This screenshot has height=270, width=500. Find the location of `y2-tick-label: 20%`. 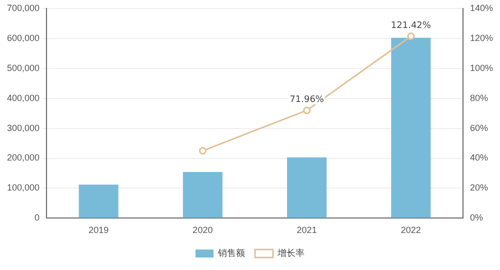

y2-tick-label: 20% is located at coordinates (479, 187).